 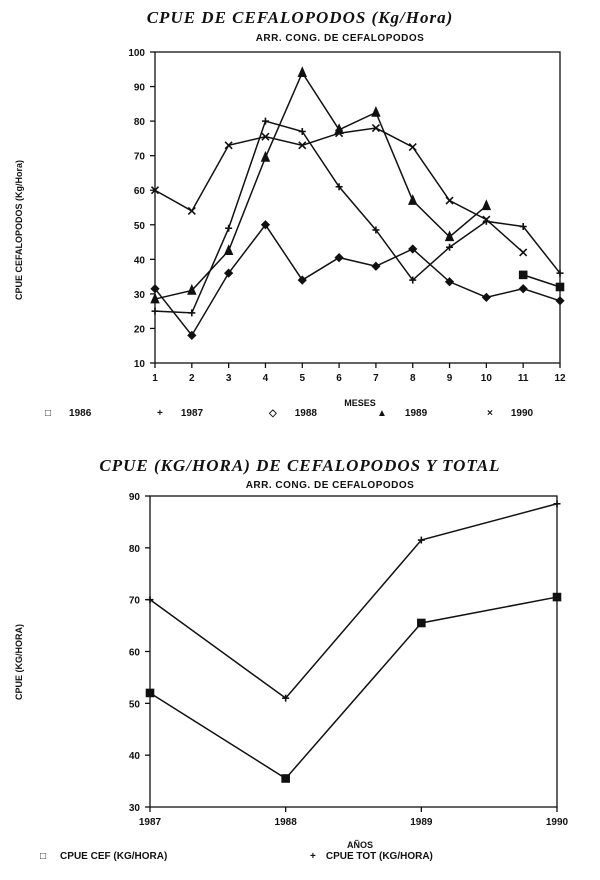 What do you see at coordinates (150, 822) in the screenshot?
I see `x-tick-label: 1987` at bounding box center [150, 822].